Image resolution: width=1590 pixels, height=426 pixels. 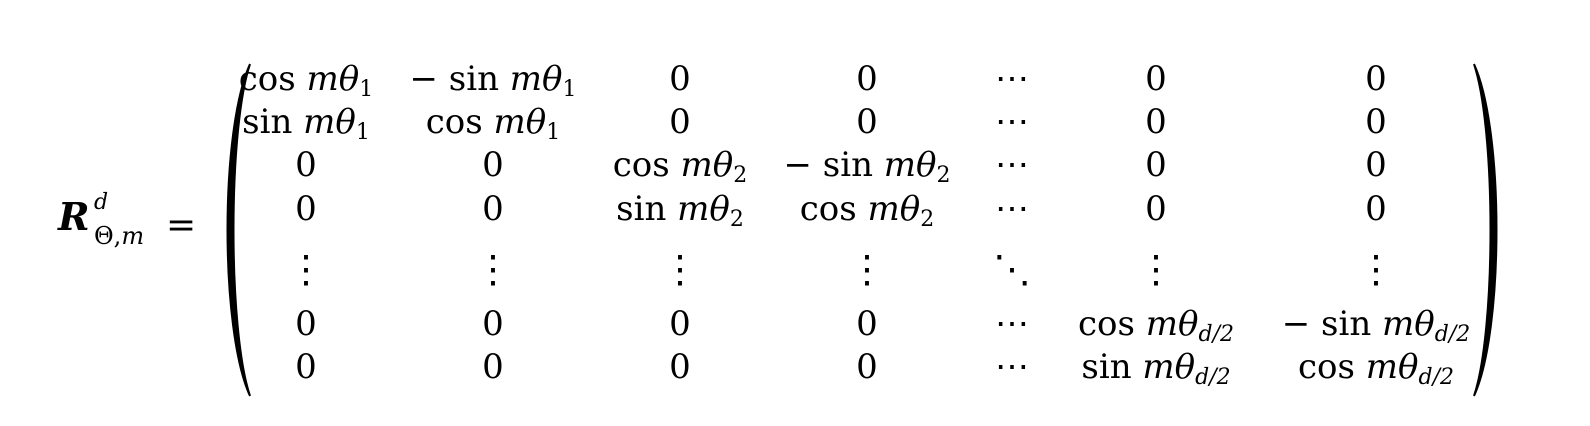 What do you see at coordinates (181, 225) in the screenshot?
I see `equals-sign: =` at bounding box center [181, 225].